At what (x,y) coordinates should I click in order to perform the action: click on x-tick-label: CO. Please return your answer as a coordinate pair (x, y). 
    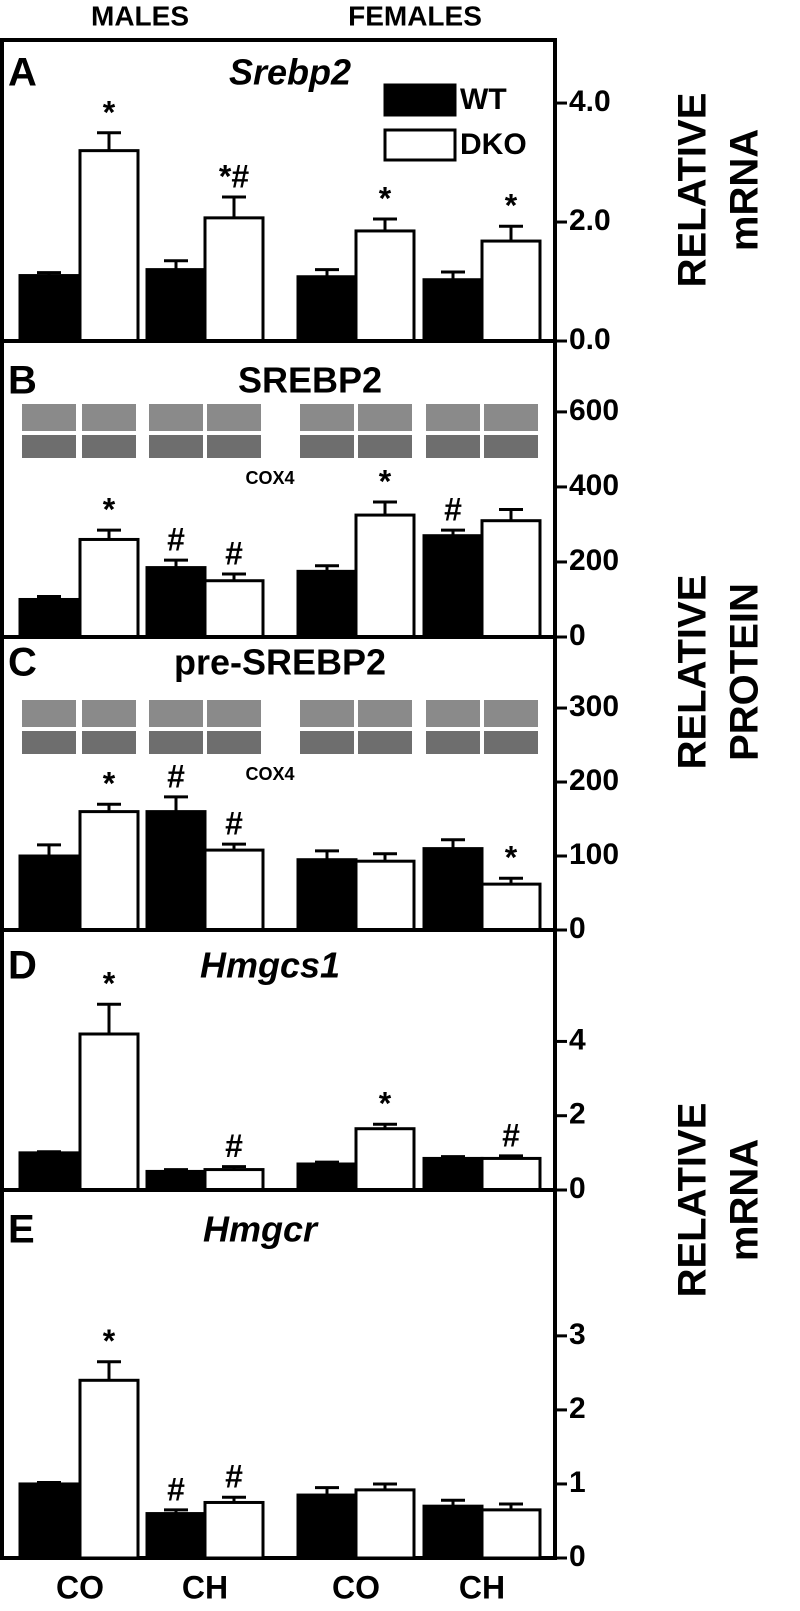
    Looking at the image, I should click on (356, 1587).